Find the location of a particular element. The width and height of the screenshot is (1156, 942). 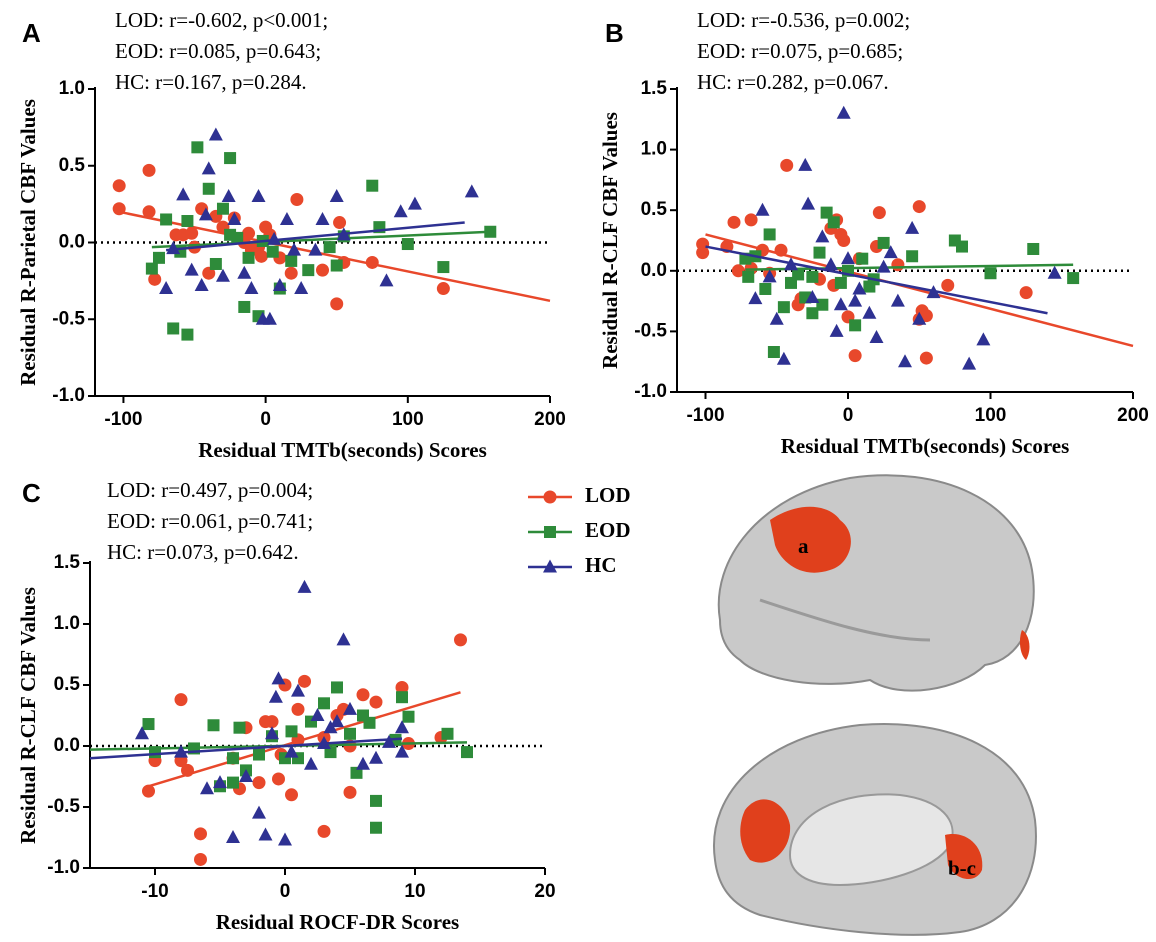

x-tick-label: 0 is located at coordinates (285, 891).